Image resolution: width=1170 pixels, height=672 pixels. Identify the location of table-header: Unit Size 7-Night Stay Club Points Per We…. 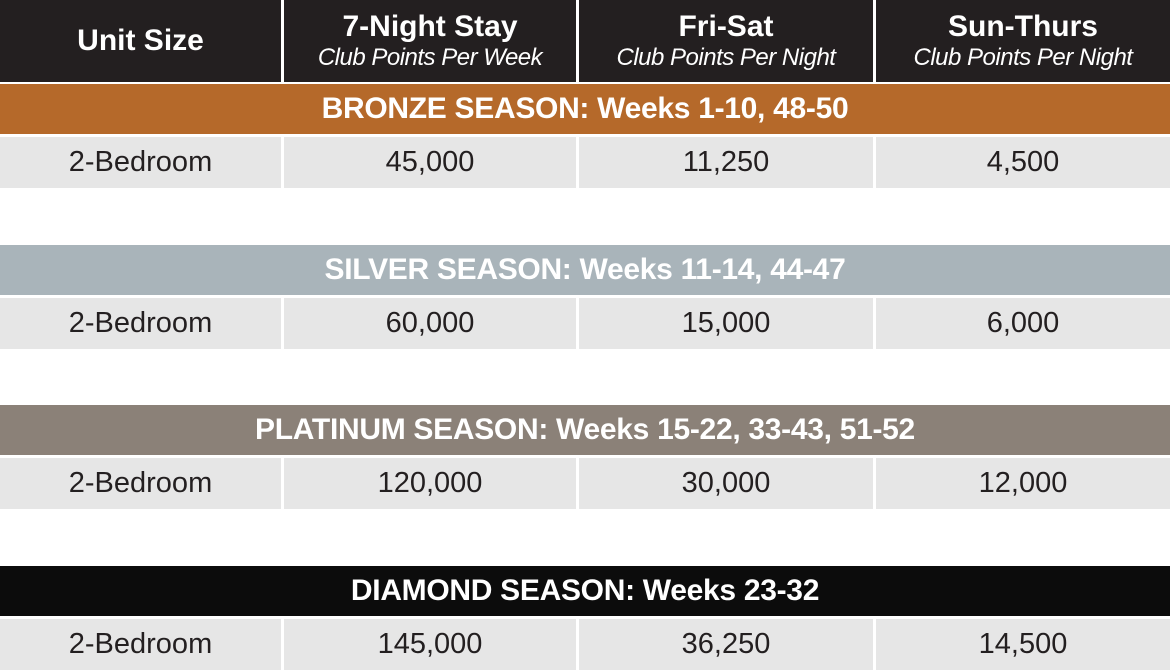
(585, 41).